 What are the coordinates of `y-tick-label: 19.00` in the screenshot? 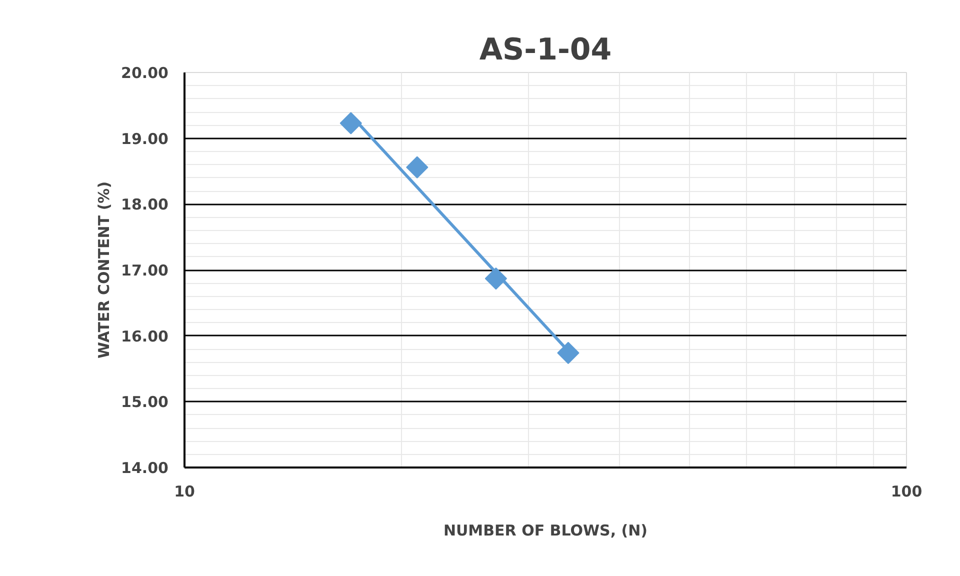 It's located at (145, 139).